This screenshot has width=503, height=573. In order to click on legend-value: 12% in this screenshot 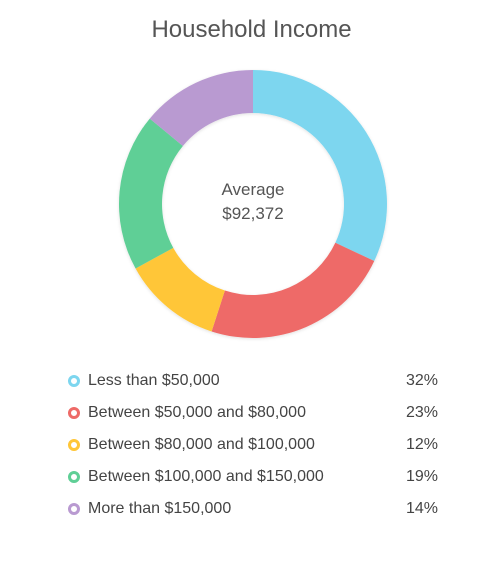, I will do `click(421, 444)`.